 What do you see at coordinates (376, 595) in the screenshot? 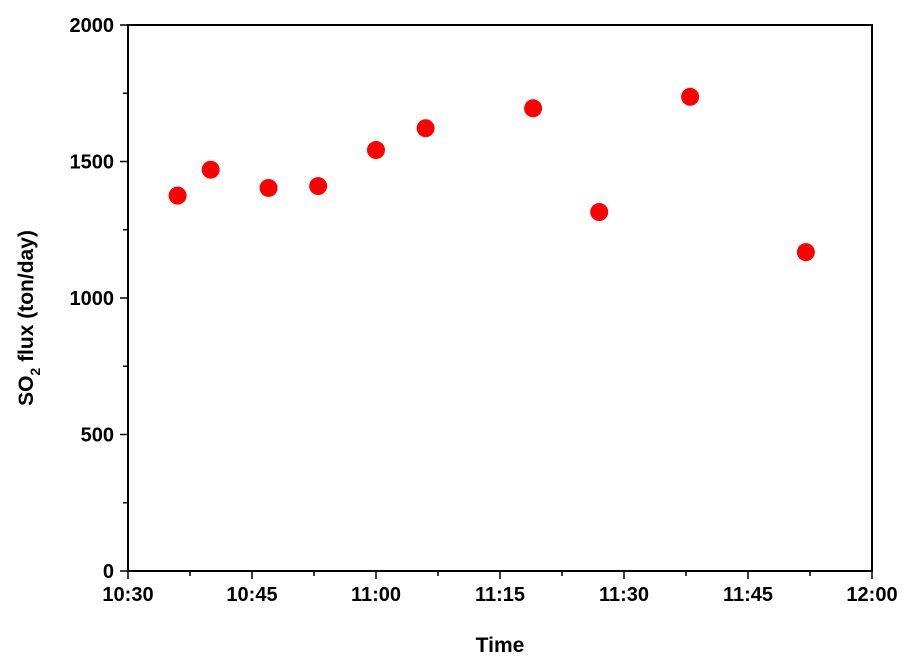
I see `x-tick-label: 11:00` at bounding box center [376, 595].